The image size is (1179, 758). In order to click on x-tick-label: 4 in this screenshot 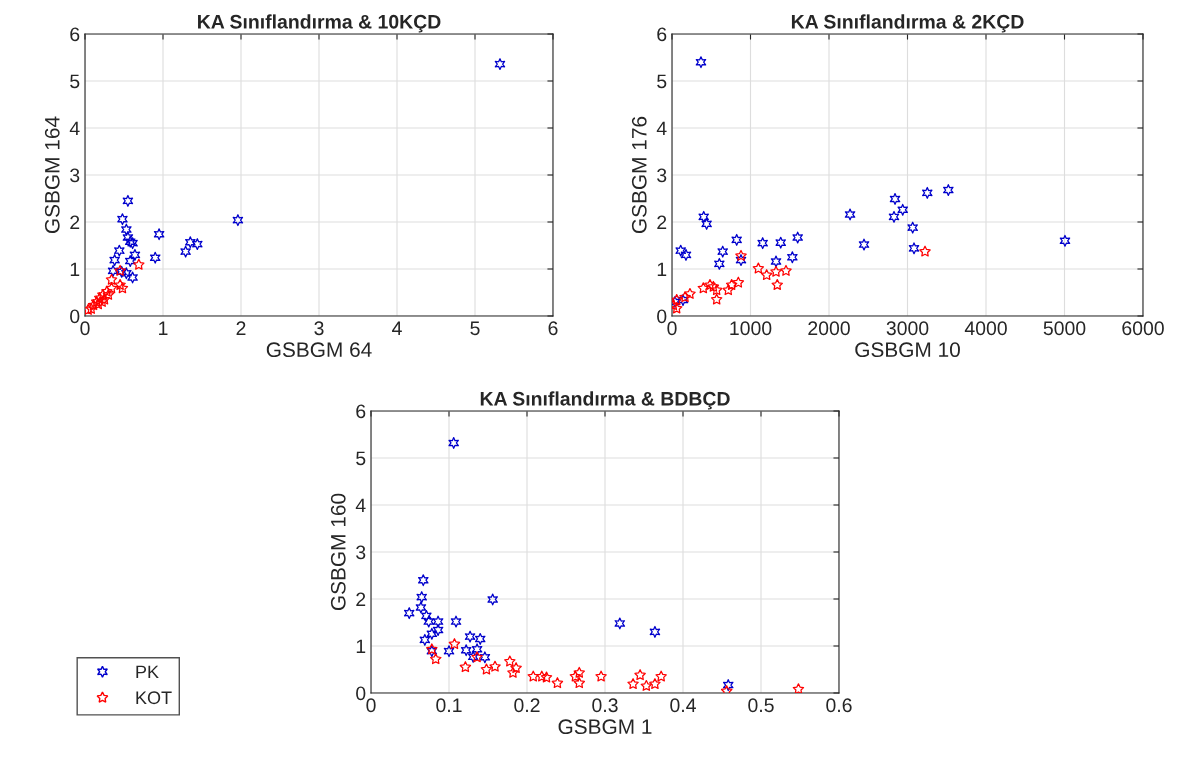, I will do `click(397, 328)`.